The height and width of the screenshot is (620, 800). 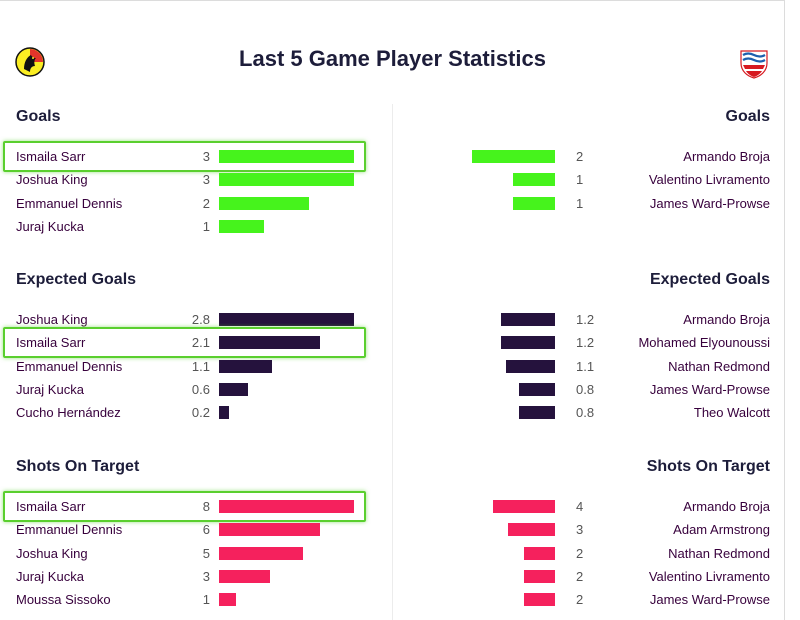 I want to click on home-player-row: Ismaila Sarr 8, so click(x=196, y=506).